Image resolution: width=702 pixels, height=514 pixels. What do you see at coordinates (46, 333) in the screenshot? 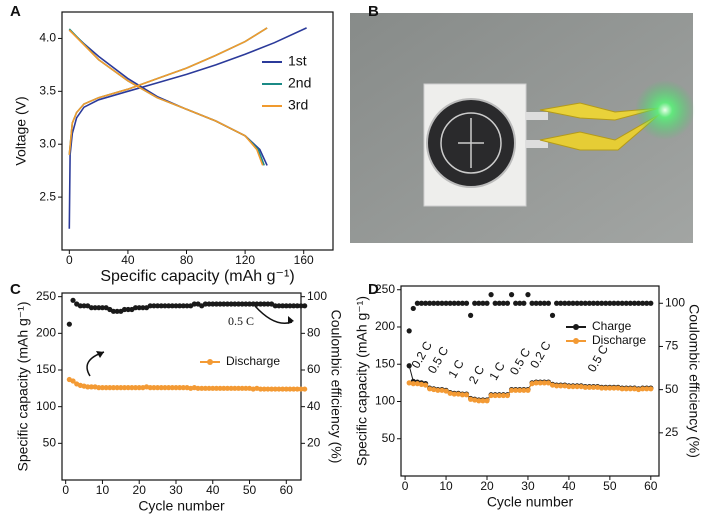
I see `y-tick-label: 200` at bounding box center [46, 333].